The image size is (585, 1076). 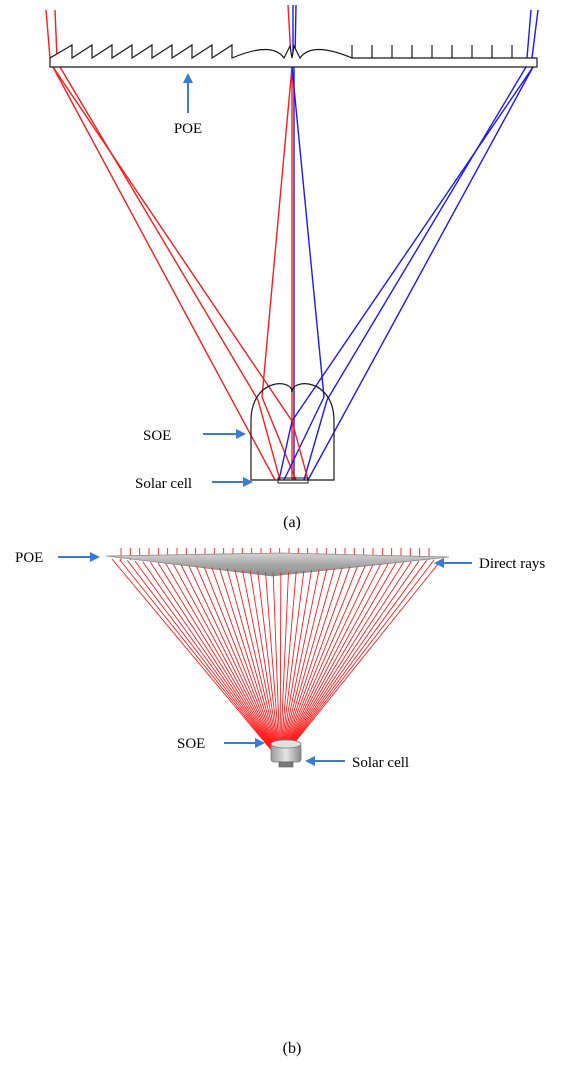 I want to click on caption-a: (a), so click(x=292, y=522).